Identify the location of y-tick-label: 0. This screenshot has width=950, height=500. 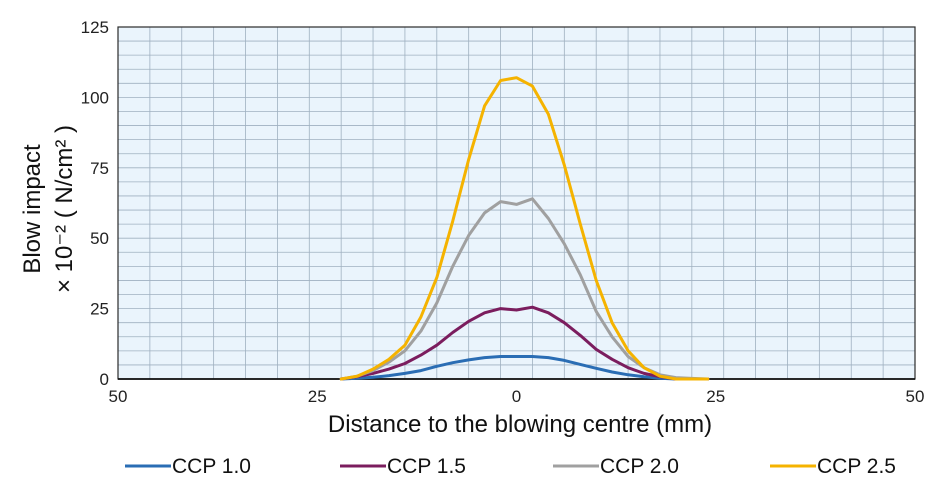
(104, 379).